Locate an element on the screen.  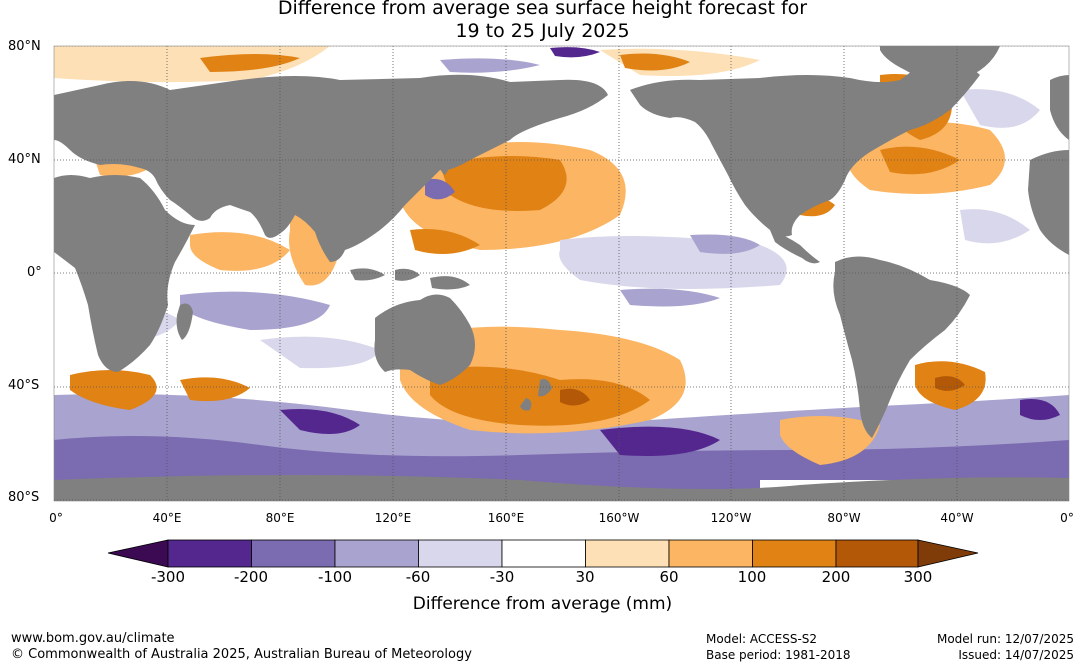
southern-ocean-deep-low is located at coordinates (561, 458).